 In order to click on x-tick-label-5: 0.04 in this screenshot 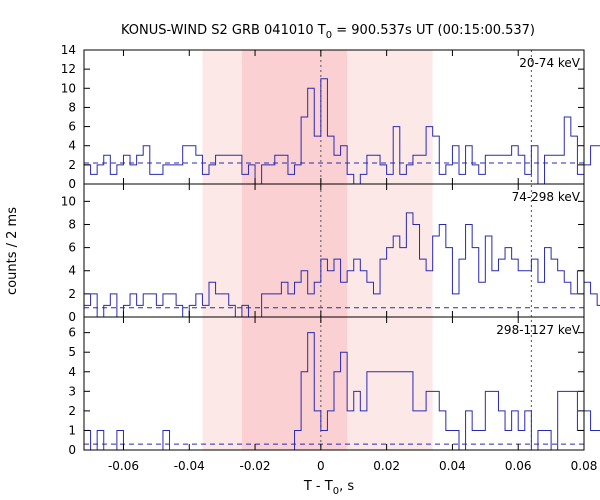, I will do `click(452, 466)`.